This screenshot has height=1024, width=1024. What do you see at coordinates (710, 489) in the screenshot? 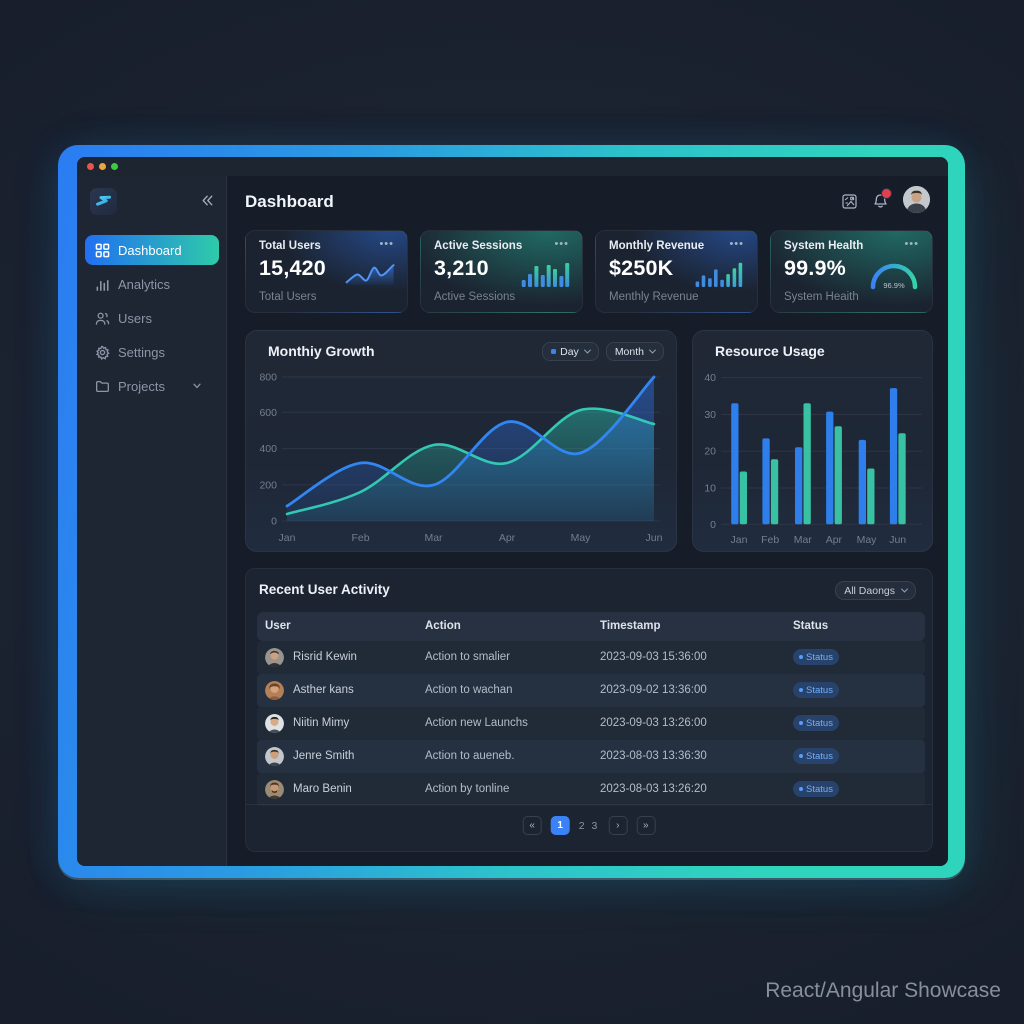
I see `svg-text: 10` at bounding box center [710, 489].